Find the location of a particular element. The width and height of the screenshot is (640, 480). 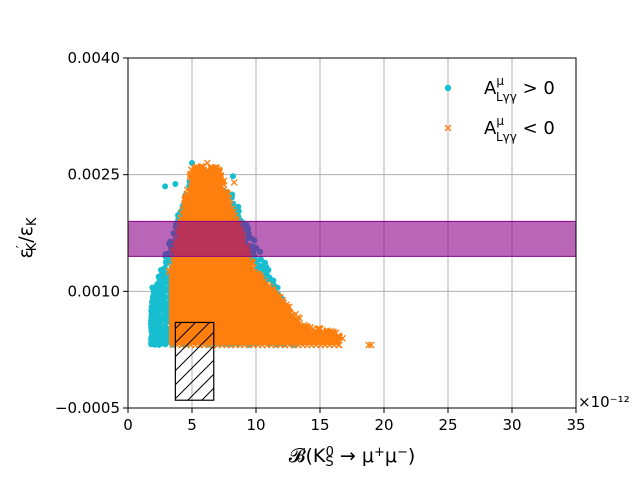

y-tick-label: 0.0010 is located at coordinates (94, 291).